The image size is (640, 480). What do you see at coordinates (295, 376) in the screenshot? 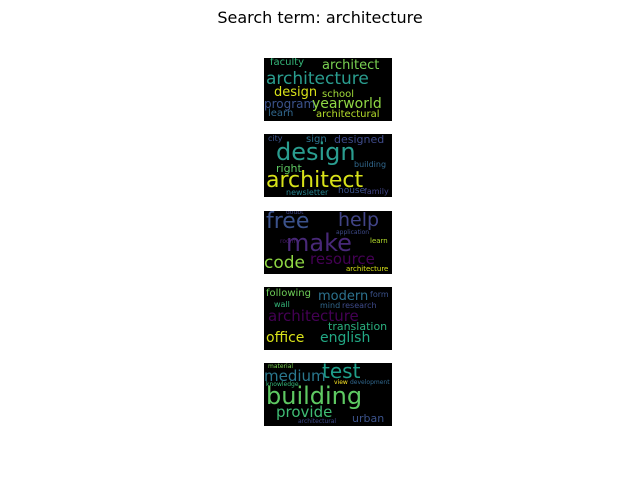
I see `cloud-word: medium` at bounding box center [295, 376].